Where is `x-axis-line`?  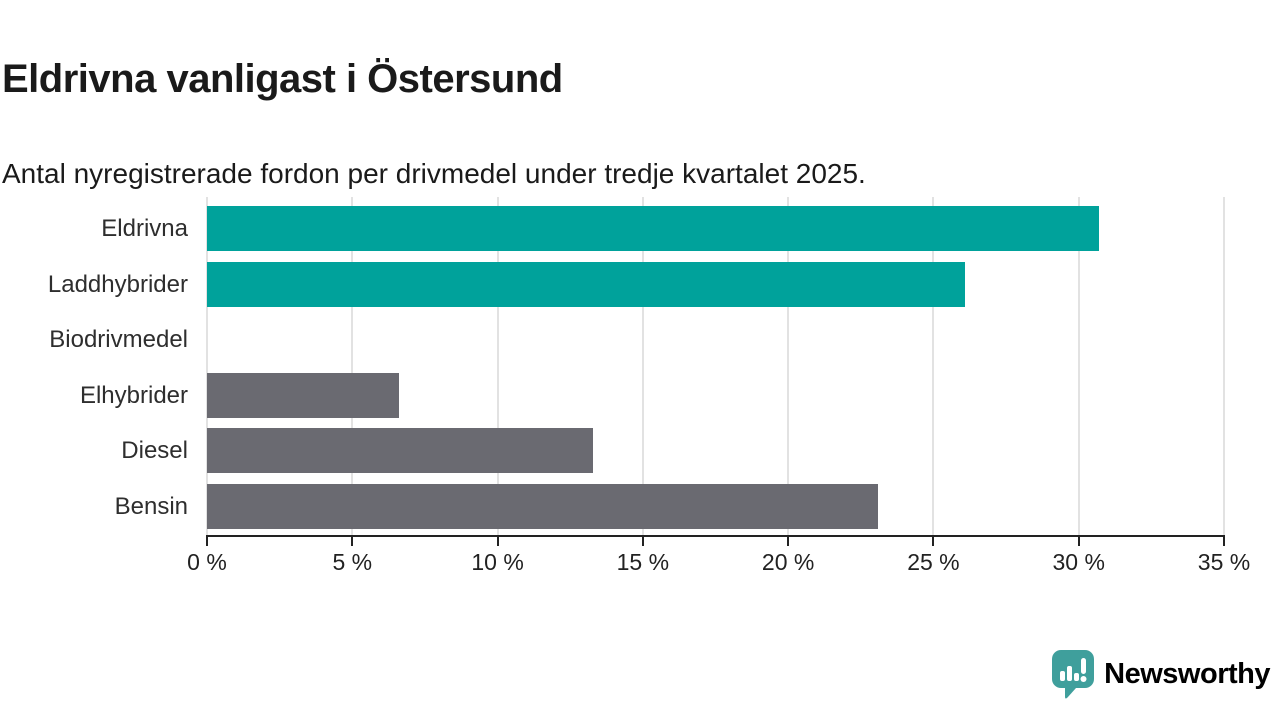
x-axis-line is located at coordinates (716, 536).